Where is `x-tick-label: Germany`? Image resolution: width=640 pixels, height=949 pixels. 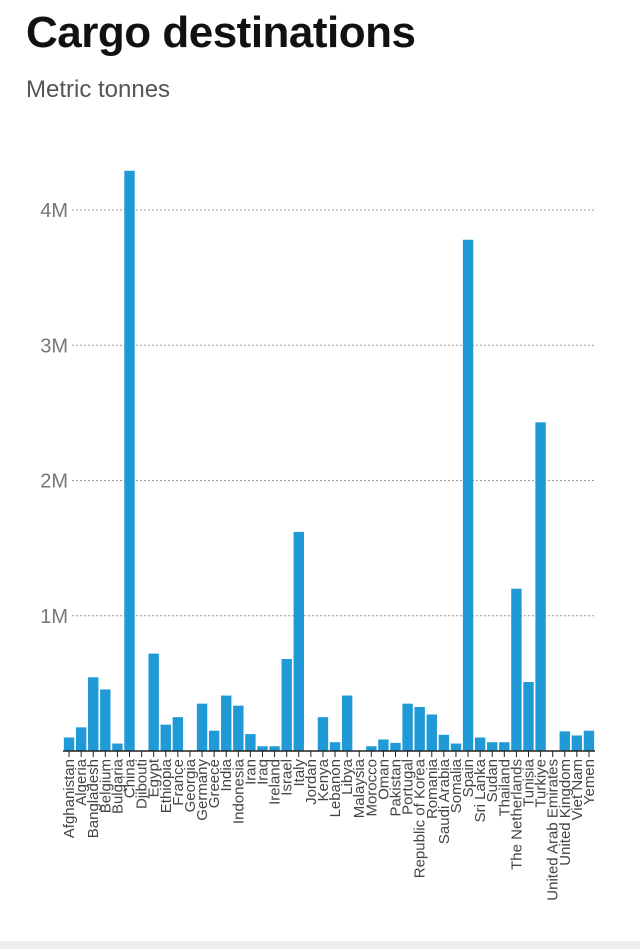
x-tick-label: Germany is located at coordinates (202, 790).